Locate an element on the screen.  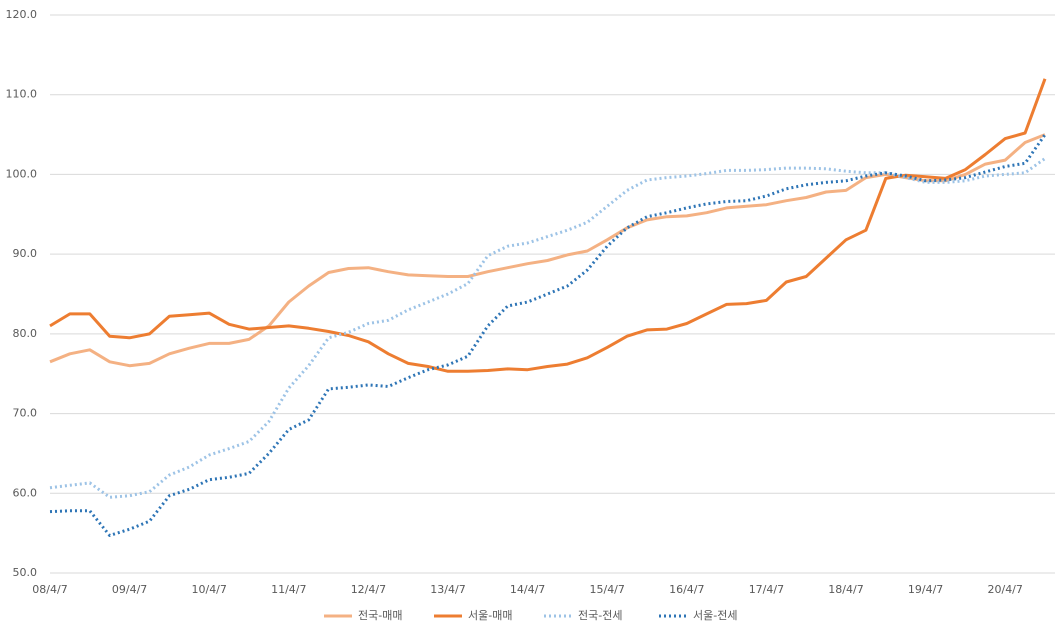
x-tick-label: 13/4/7 is located at coordinates (447, 589).